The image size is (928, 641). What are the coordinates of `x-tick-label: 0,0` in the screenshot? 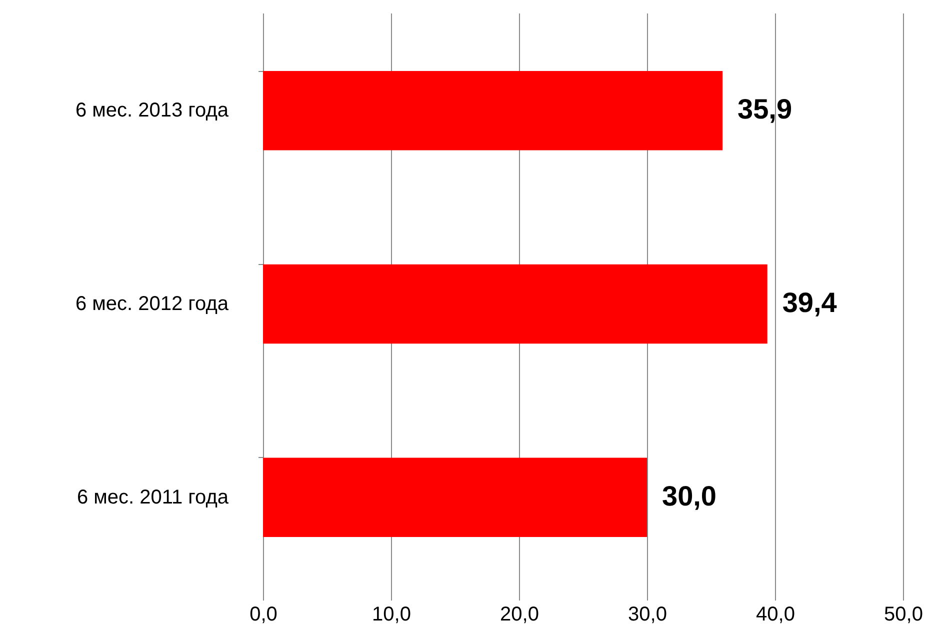 It's located at (264, 615).